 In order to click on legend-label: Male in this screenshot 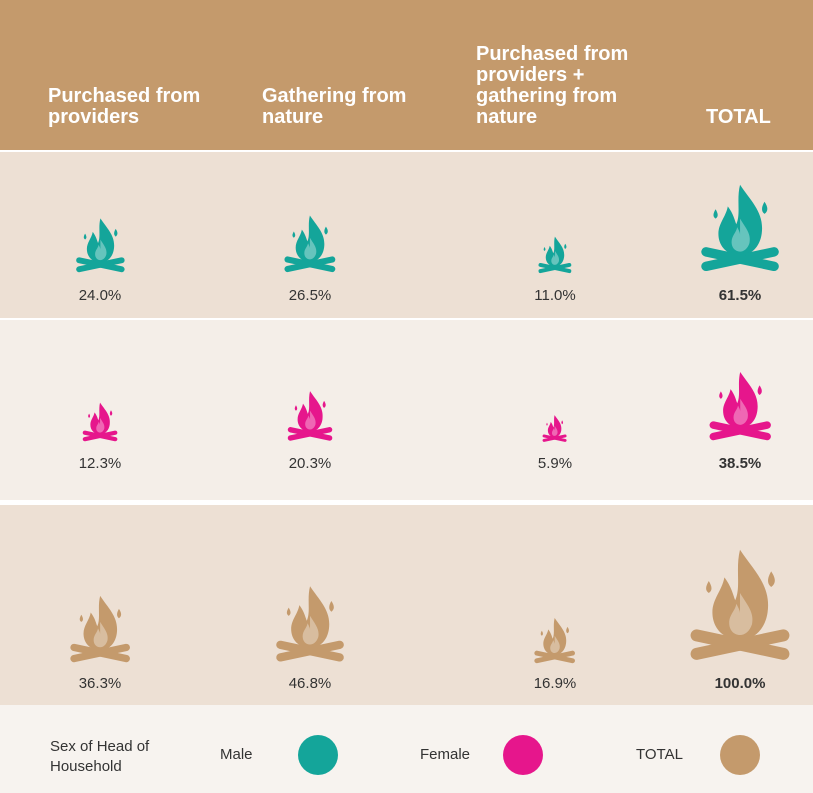, I will do `click(236, 754)`.